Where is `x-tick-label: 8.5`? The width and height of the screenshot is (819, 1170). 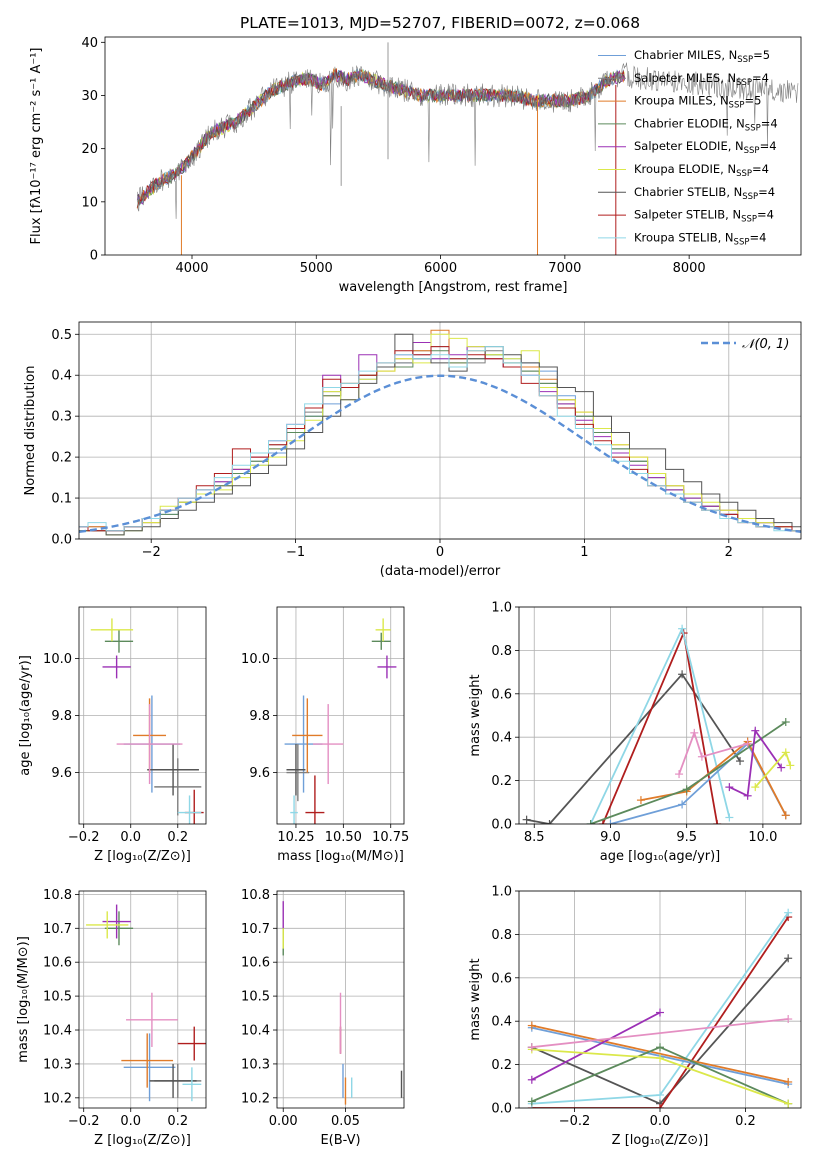
x-tick-label: 8.5 is located at coordinates (534, 837).